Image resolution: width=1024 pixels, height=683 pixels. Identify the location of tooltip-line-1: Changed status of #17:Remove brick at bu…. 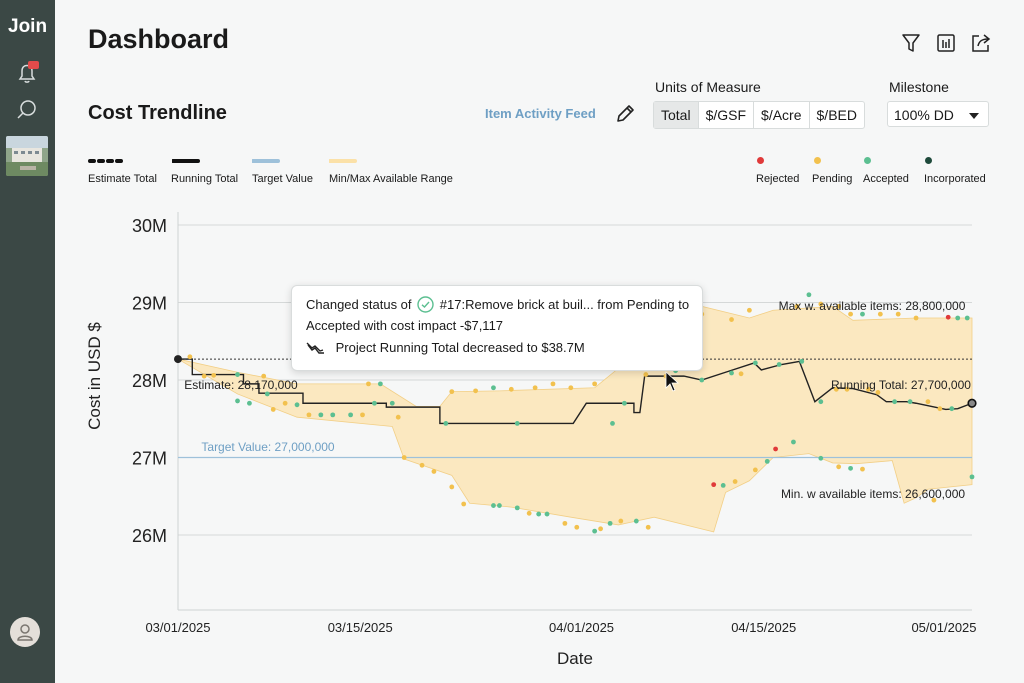
(497, 306).